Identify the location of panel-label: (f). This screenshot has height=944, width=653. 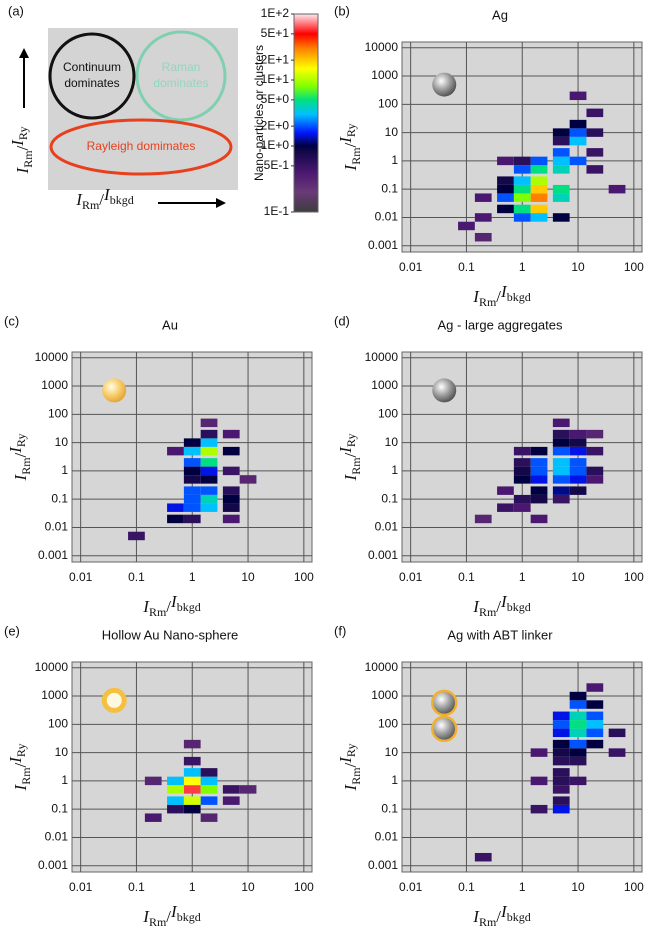
(340, 630).